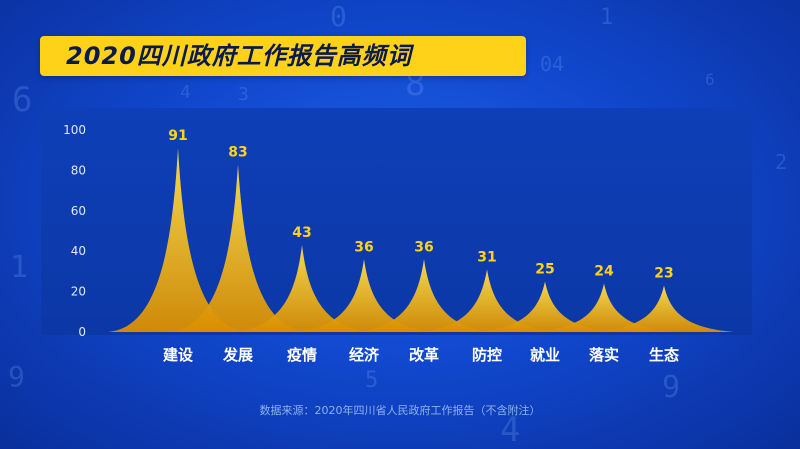 Image resolution: width=800 pixels, height=449 pixels. What do you see at coordinates (78, 251) in the screenshot?
I see `y-tick-label: 40` at bounding box center [78, 251].